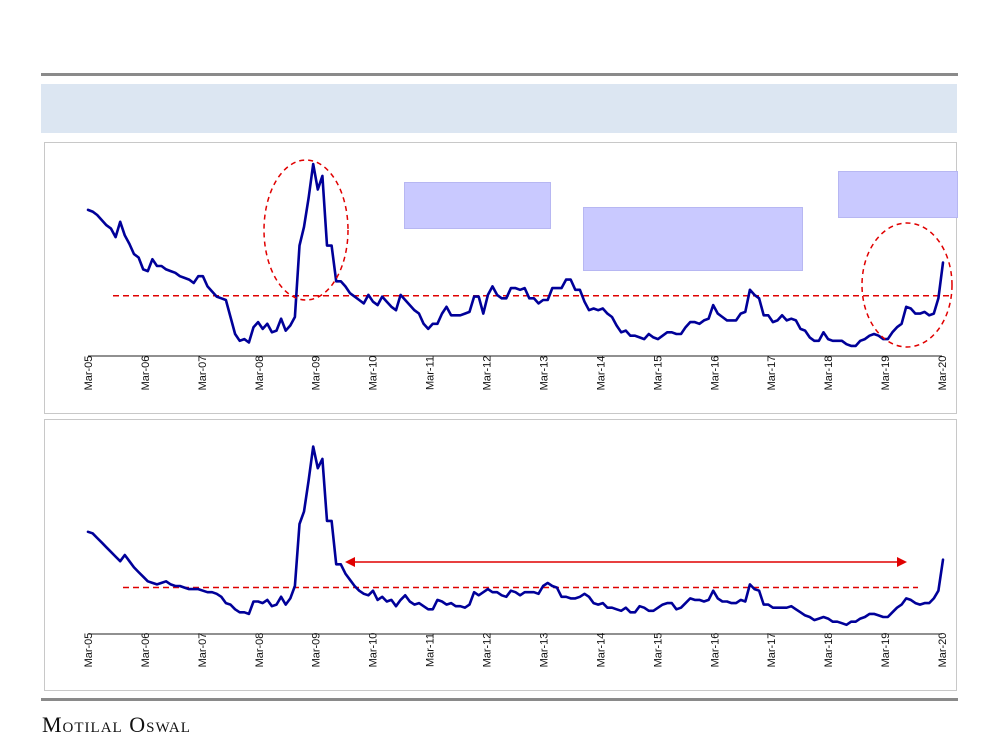 Image resolution: width=1000 pixels, height=750 pixels. I want to click on range-arrow-head-left, so click(350, 562).